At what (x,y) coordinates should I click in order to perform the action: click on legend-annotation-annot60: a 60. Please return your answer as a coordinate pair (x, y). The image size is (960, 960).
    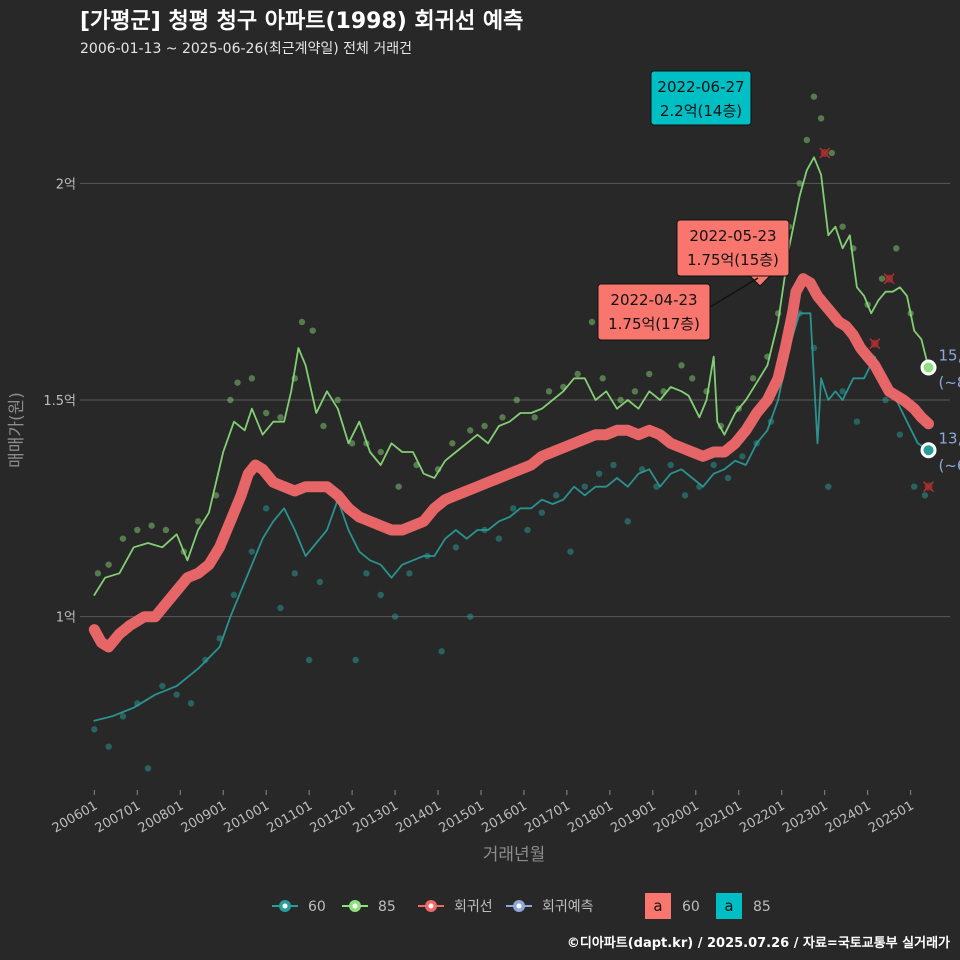
    Looking at the image, I should click on (672, 906).